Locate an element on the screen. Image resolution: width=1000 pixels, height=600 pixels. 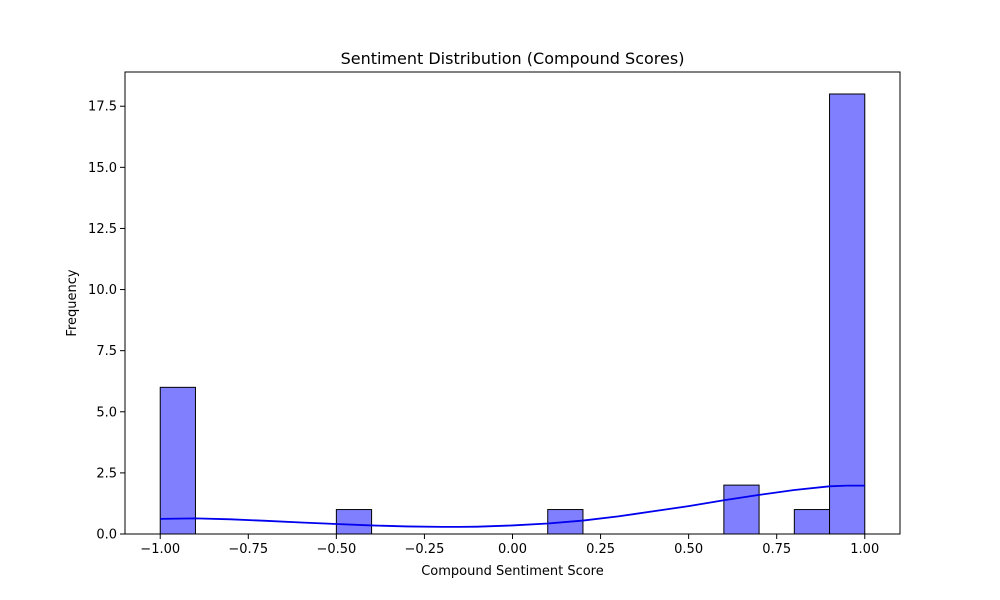
x-tick-label: 0.25 is located at coordinates (600, 549).